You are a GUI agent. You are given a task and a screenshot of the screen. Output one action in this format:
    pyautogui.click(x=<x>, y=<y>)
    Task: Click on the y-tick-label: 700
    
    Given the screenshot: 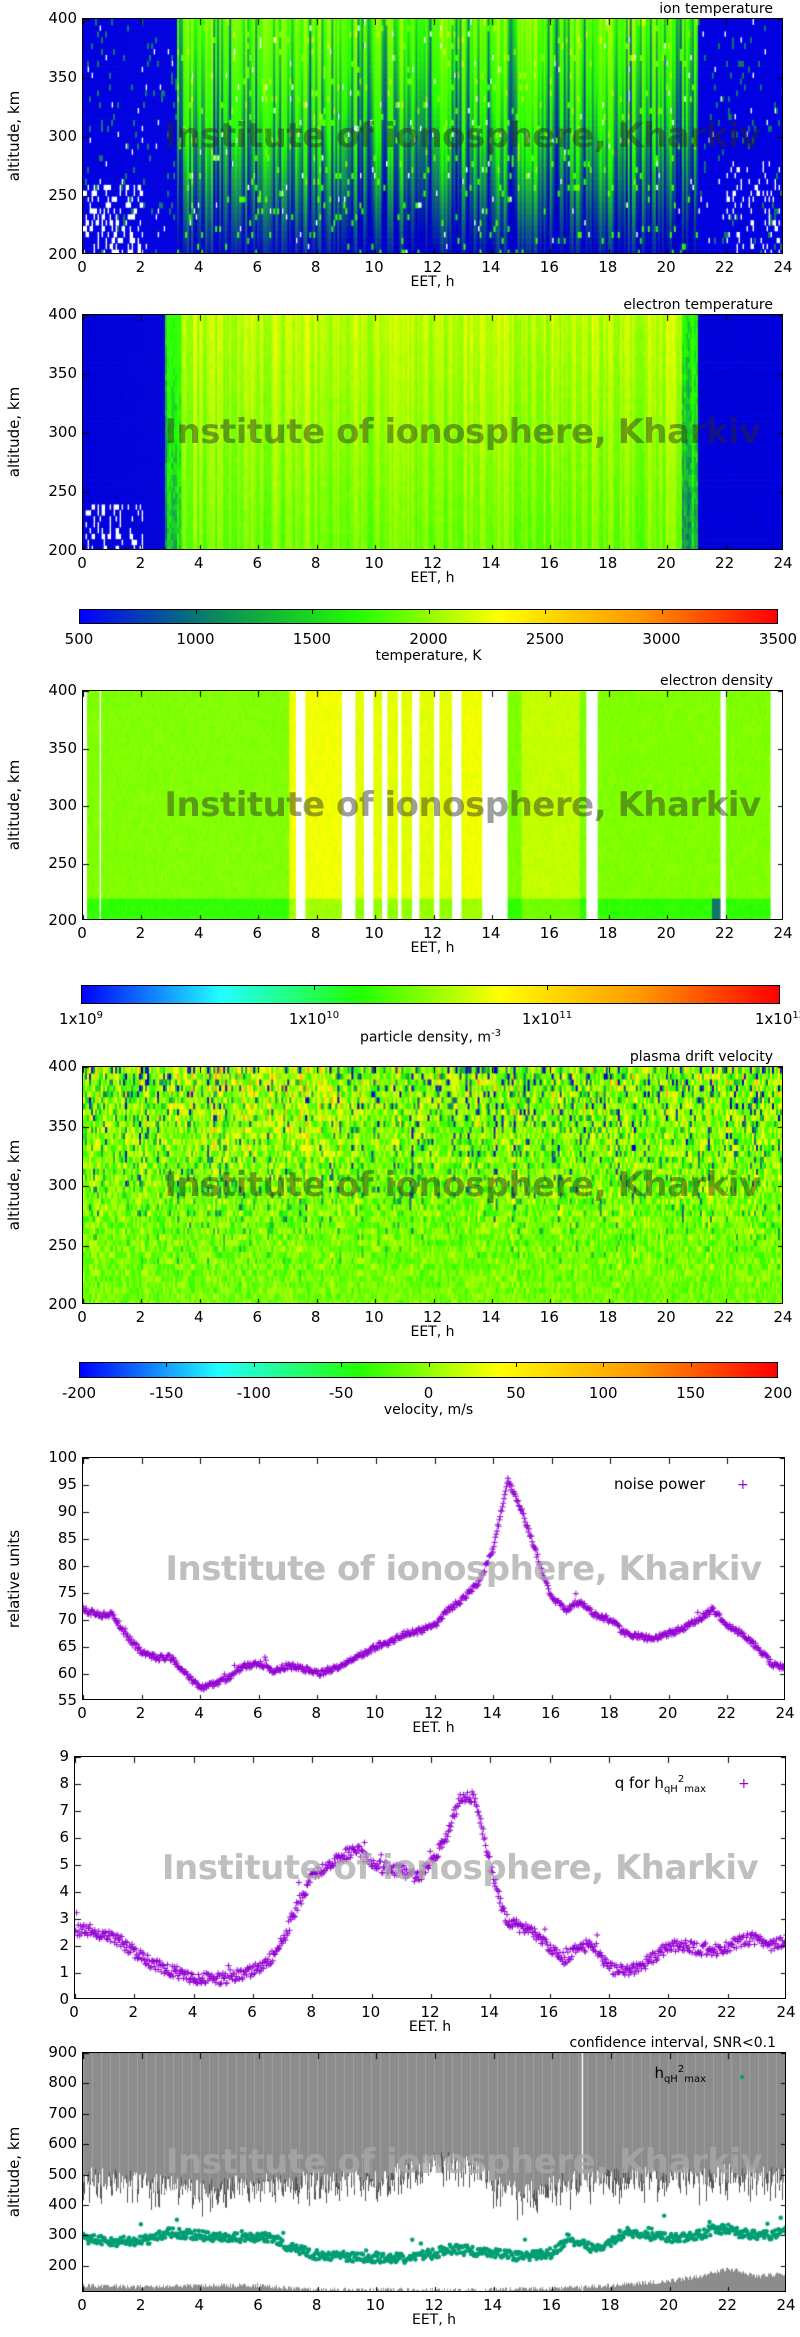 What is the action you would take?
    pyautogui.click(x=62, y=2112)
    